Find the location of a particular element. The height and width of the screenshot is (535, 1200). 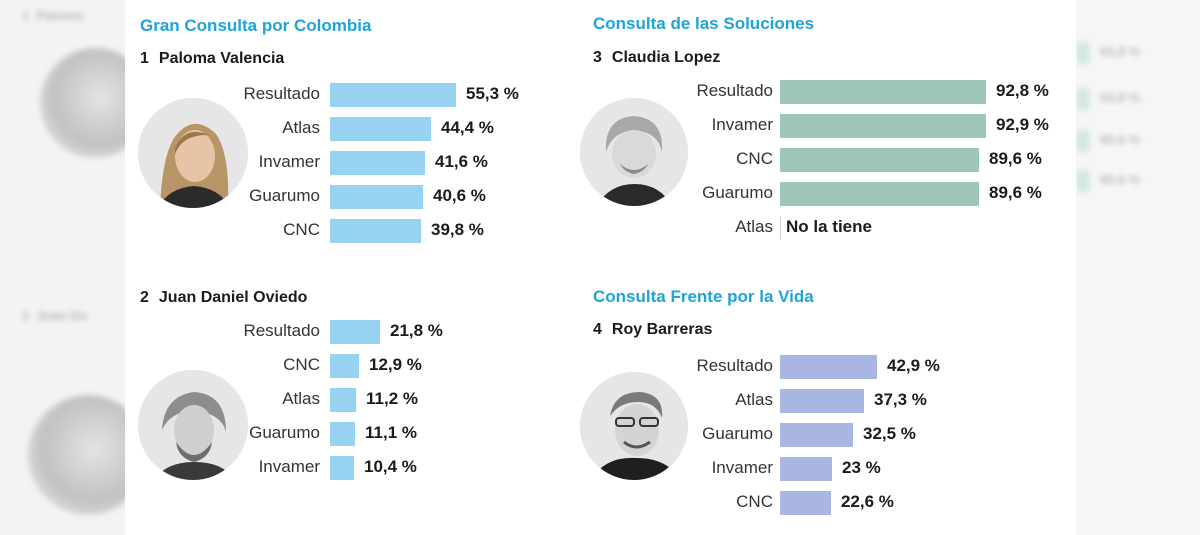

candidate-number: 2 is located at coordinates (144, 297).